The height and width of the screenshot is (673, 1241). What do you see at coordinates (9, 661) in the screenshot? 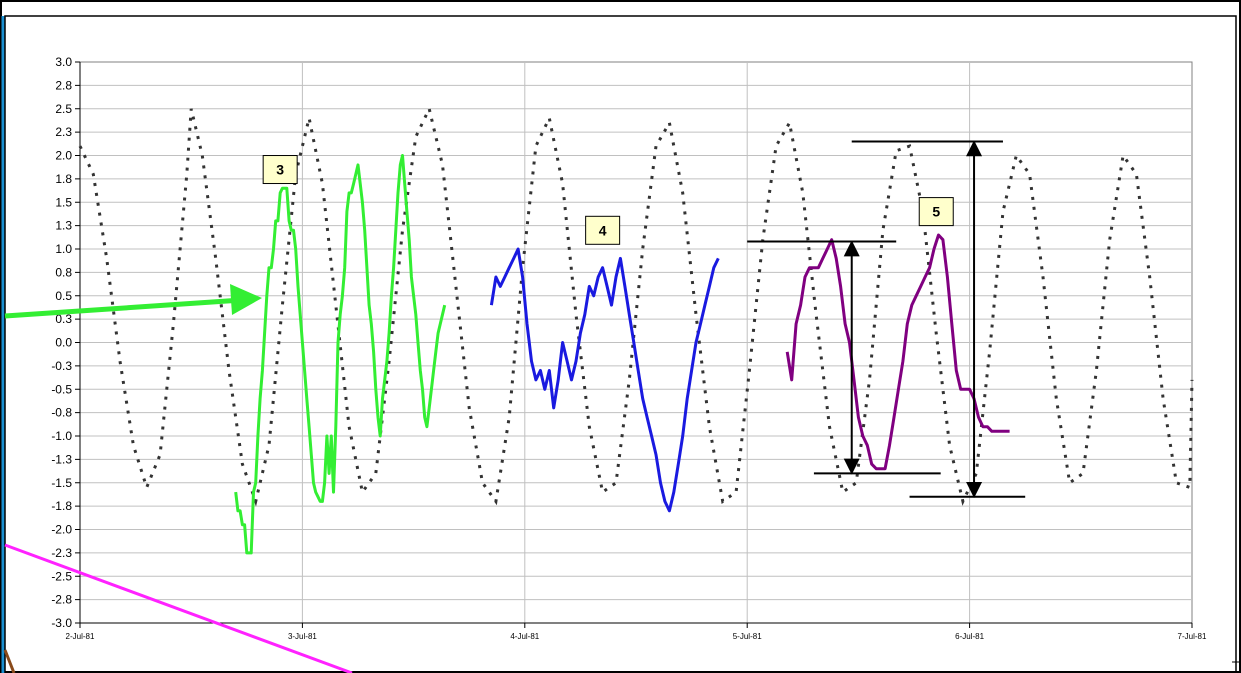
I see `brown-corner-mark` at bounding box center [9, 661].